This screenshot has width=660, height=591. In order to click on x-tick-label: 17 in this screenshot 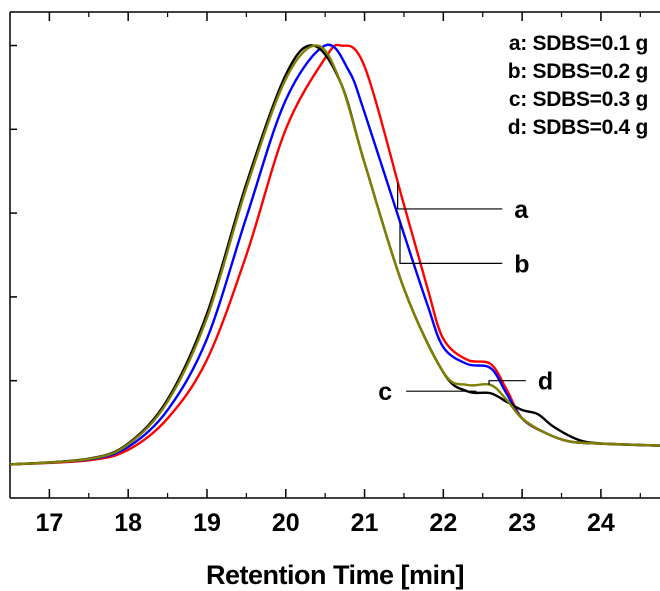, I will do `click(49, 523)`.